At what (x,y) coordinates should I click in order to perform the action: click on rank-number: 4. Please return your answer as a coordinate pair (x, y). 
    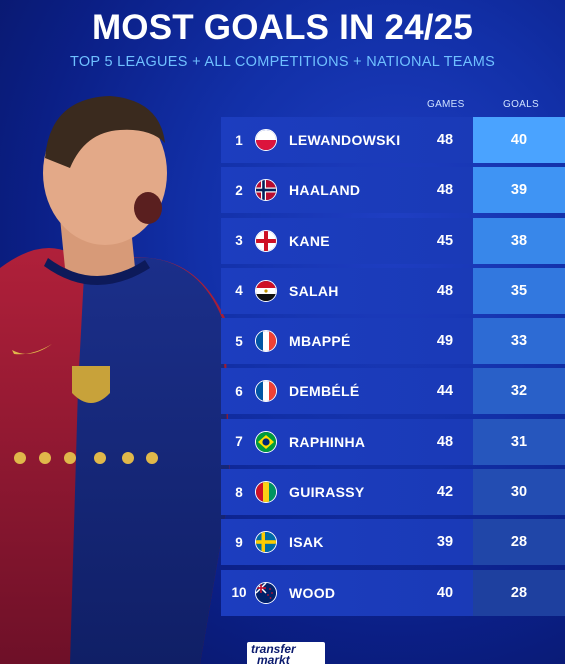
    Looking at the image, I should click on (239, 291).